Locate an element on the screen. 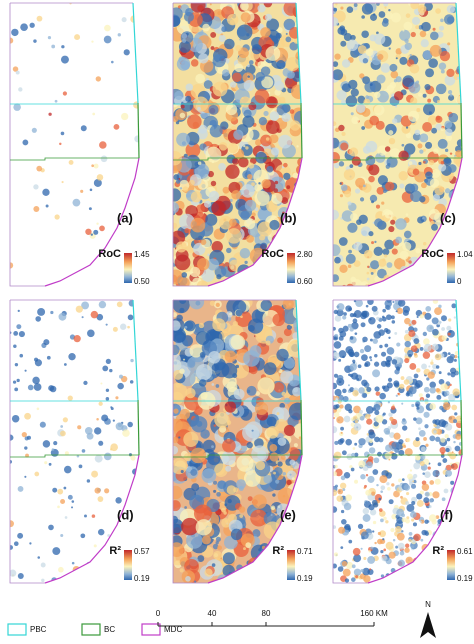 The width and height of the screenshot is (474, 644). colorbar-max: 1.45 is located at coordinates (142, 254).